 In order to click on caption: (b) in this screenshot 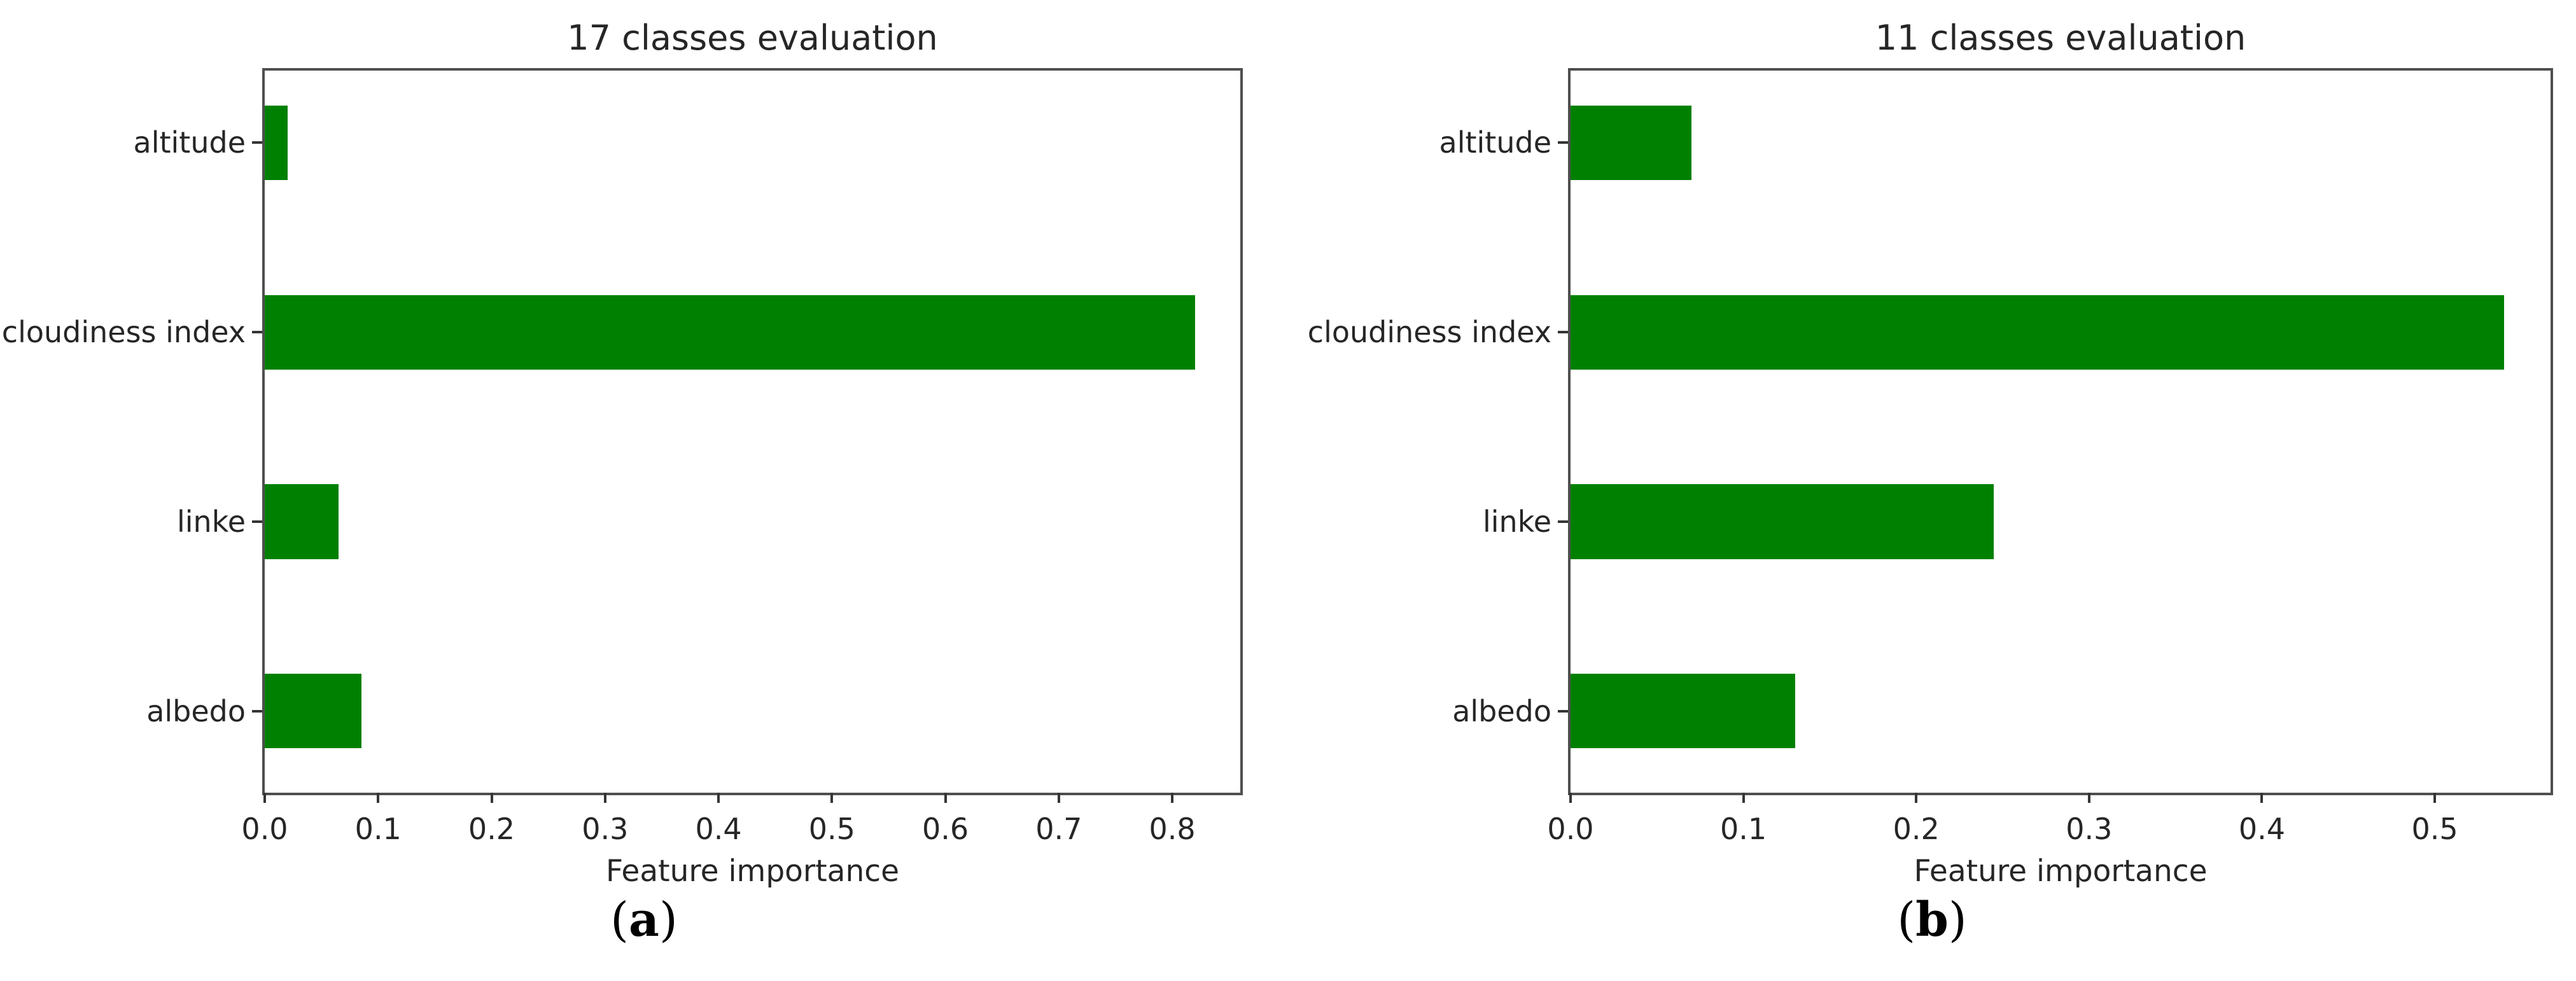, I will do `click(1932, 920)`.